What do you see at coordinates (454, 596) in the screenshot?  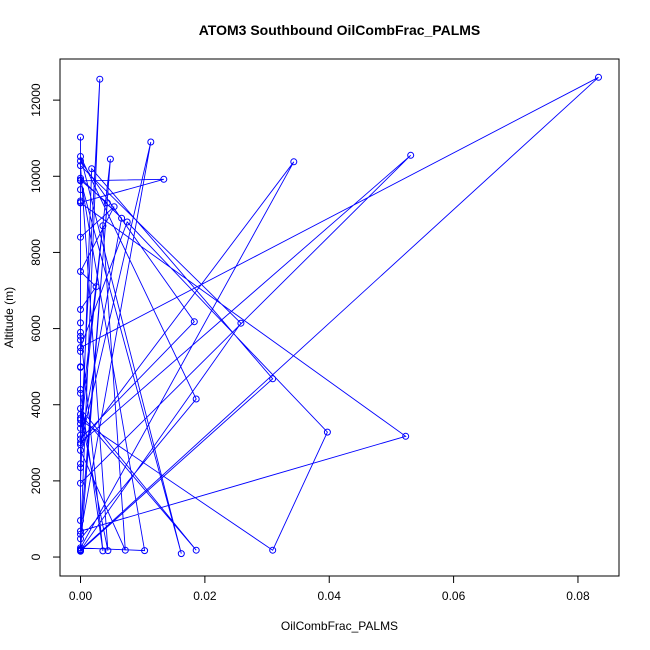 I see `x-tick-label: 0.06` at bounding box center [454, 596].